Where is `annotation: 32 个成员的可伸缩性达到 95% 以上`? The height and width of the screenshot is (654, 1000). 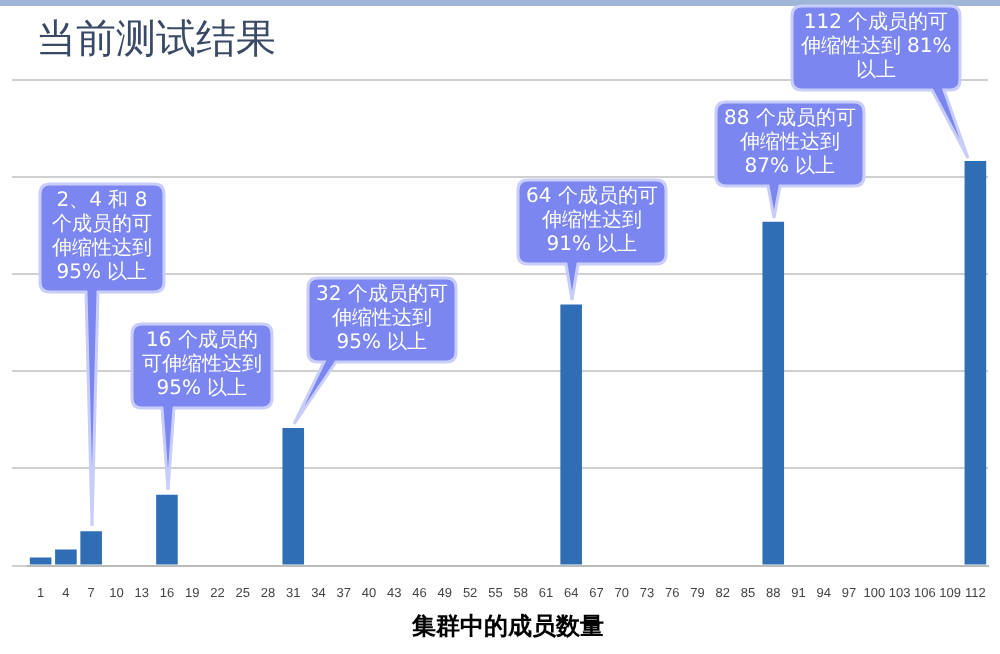
annotation: 32 个成员的可伸缩性达到 95% 以上 is located at coordinates (382, 319).